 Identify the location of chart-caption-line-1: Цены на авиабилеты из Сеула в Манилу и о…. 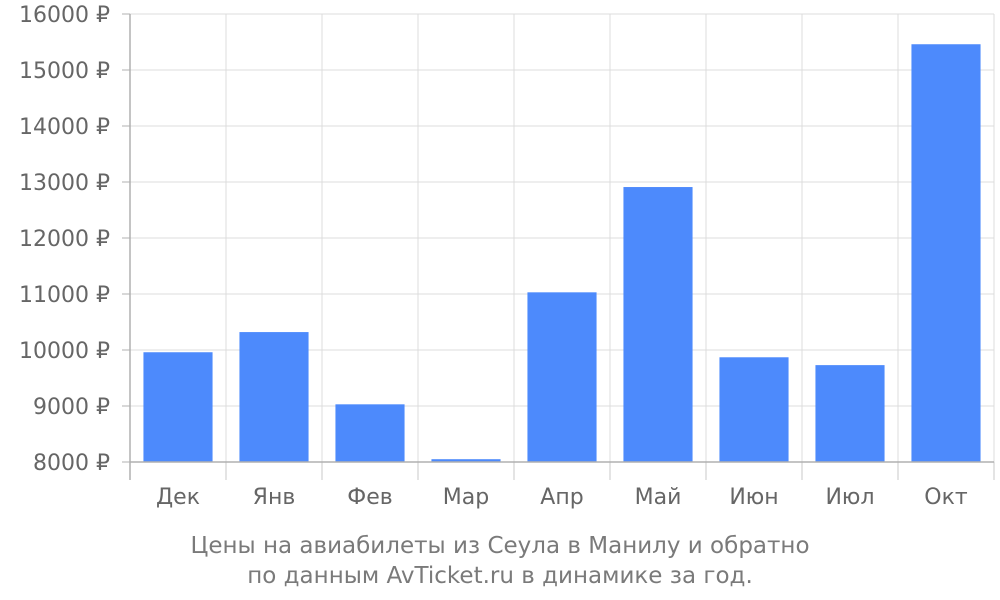
(500, 546).